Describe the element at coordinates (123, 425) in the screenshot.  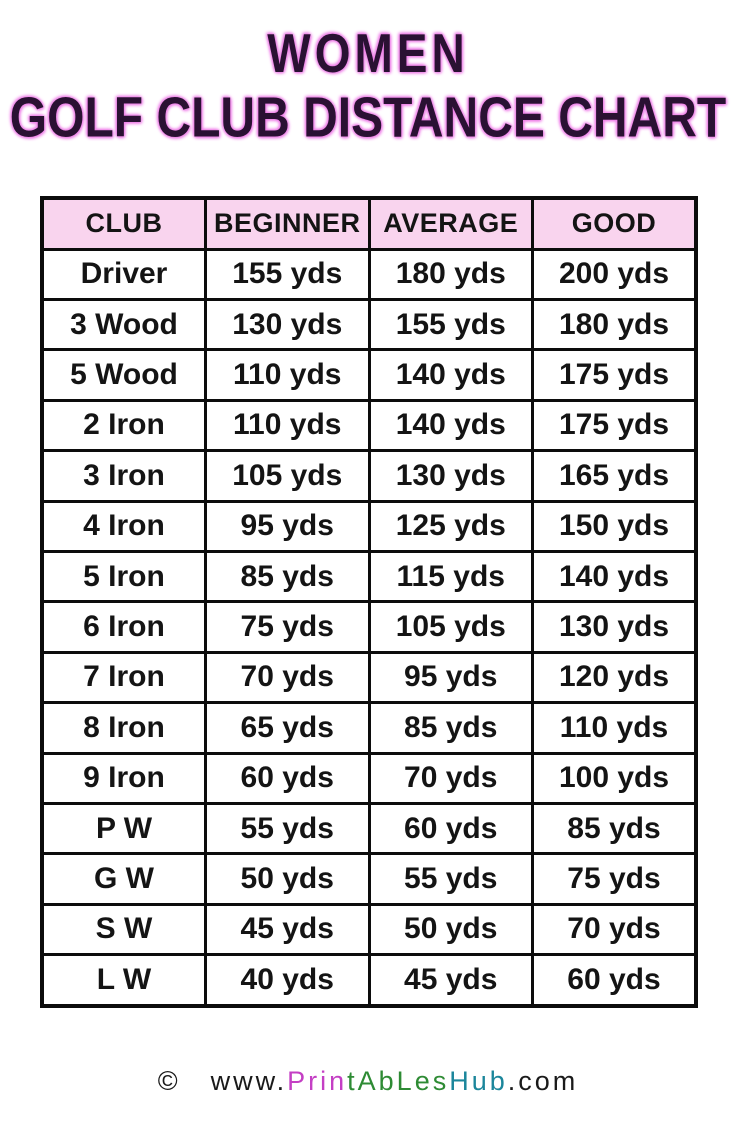
I see `club-cell: 2 Iron` at that location.